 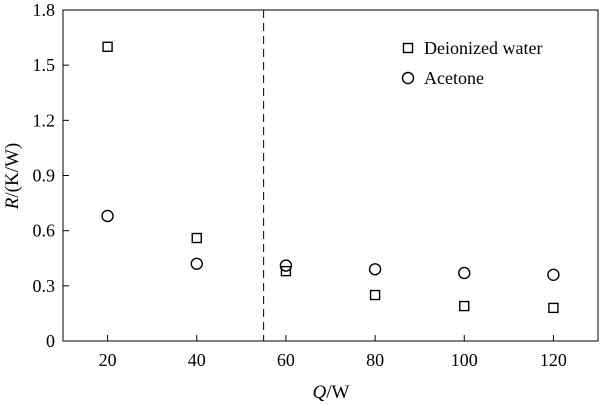 I want to click on x-tick-label: 60, so click(x=286, y=360).